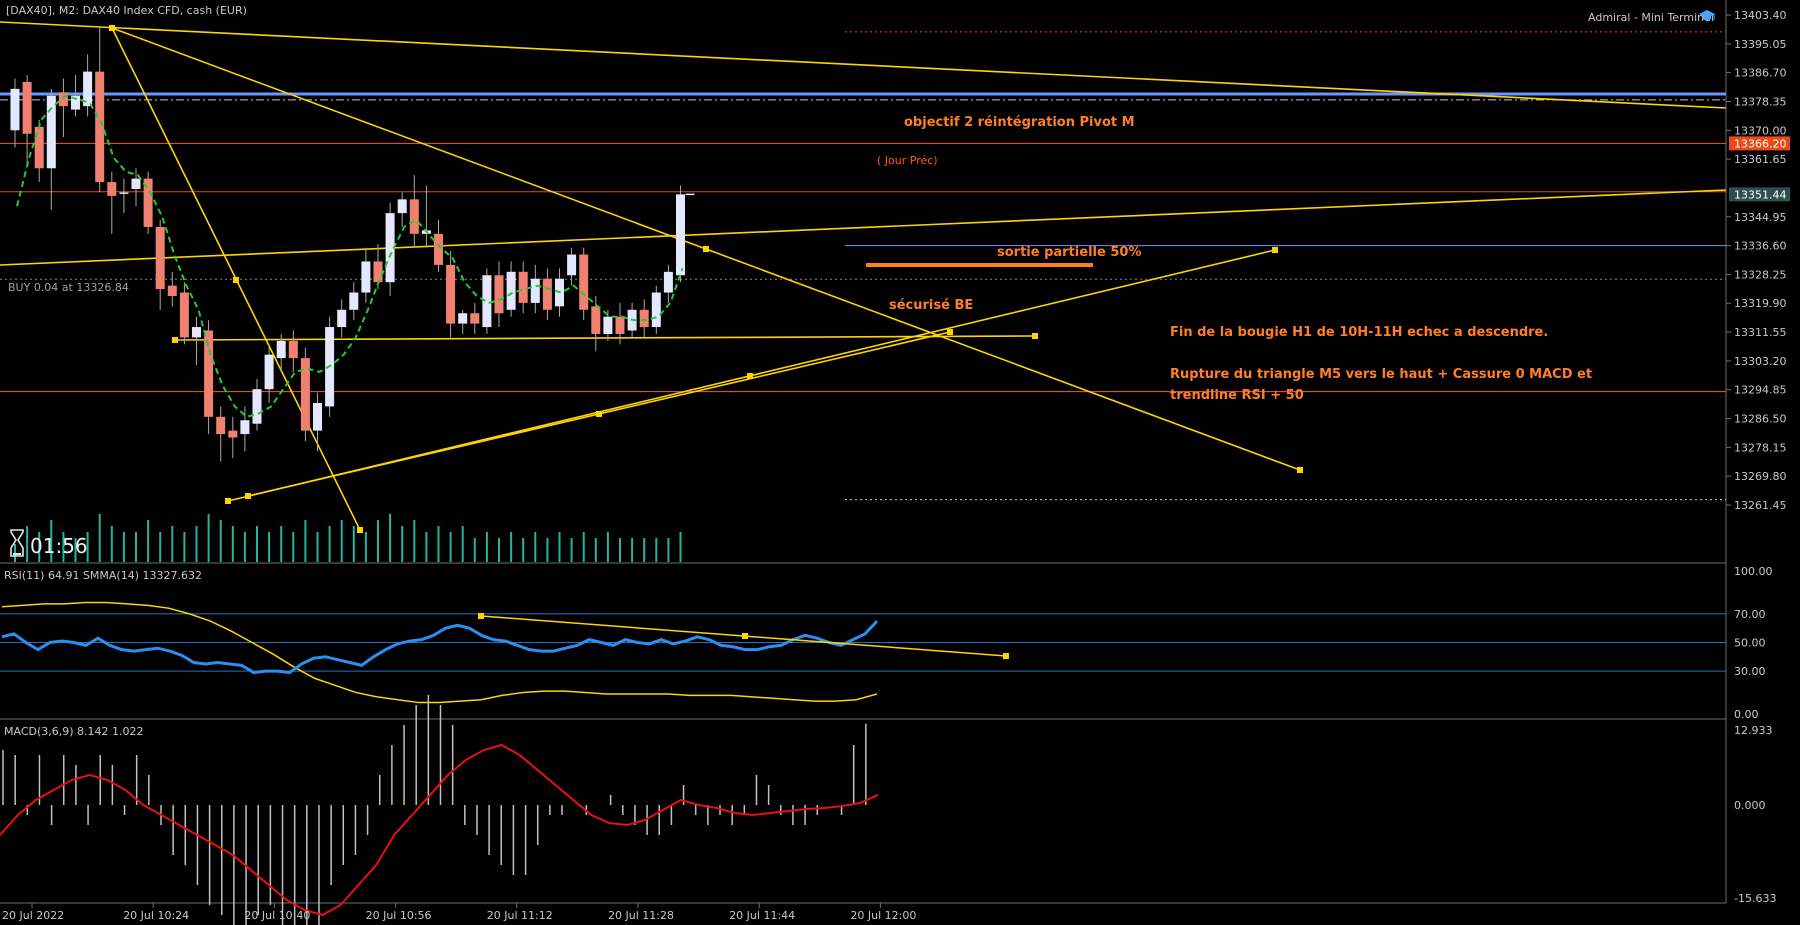 The image size is (1800, 925). What do you see at coordinates (1760, 217) in the screenshot?
I see `price-tick-label: 13344.95` at bounding box center [1760, 217].